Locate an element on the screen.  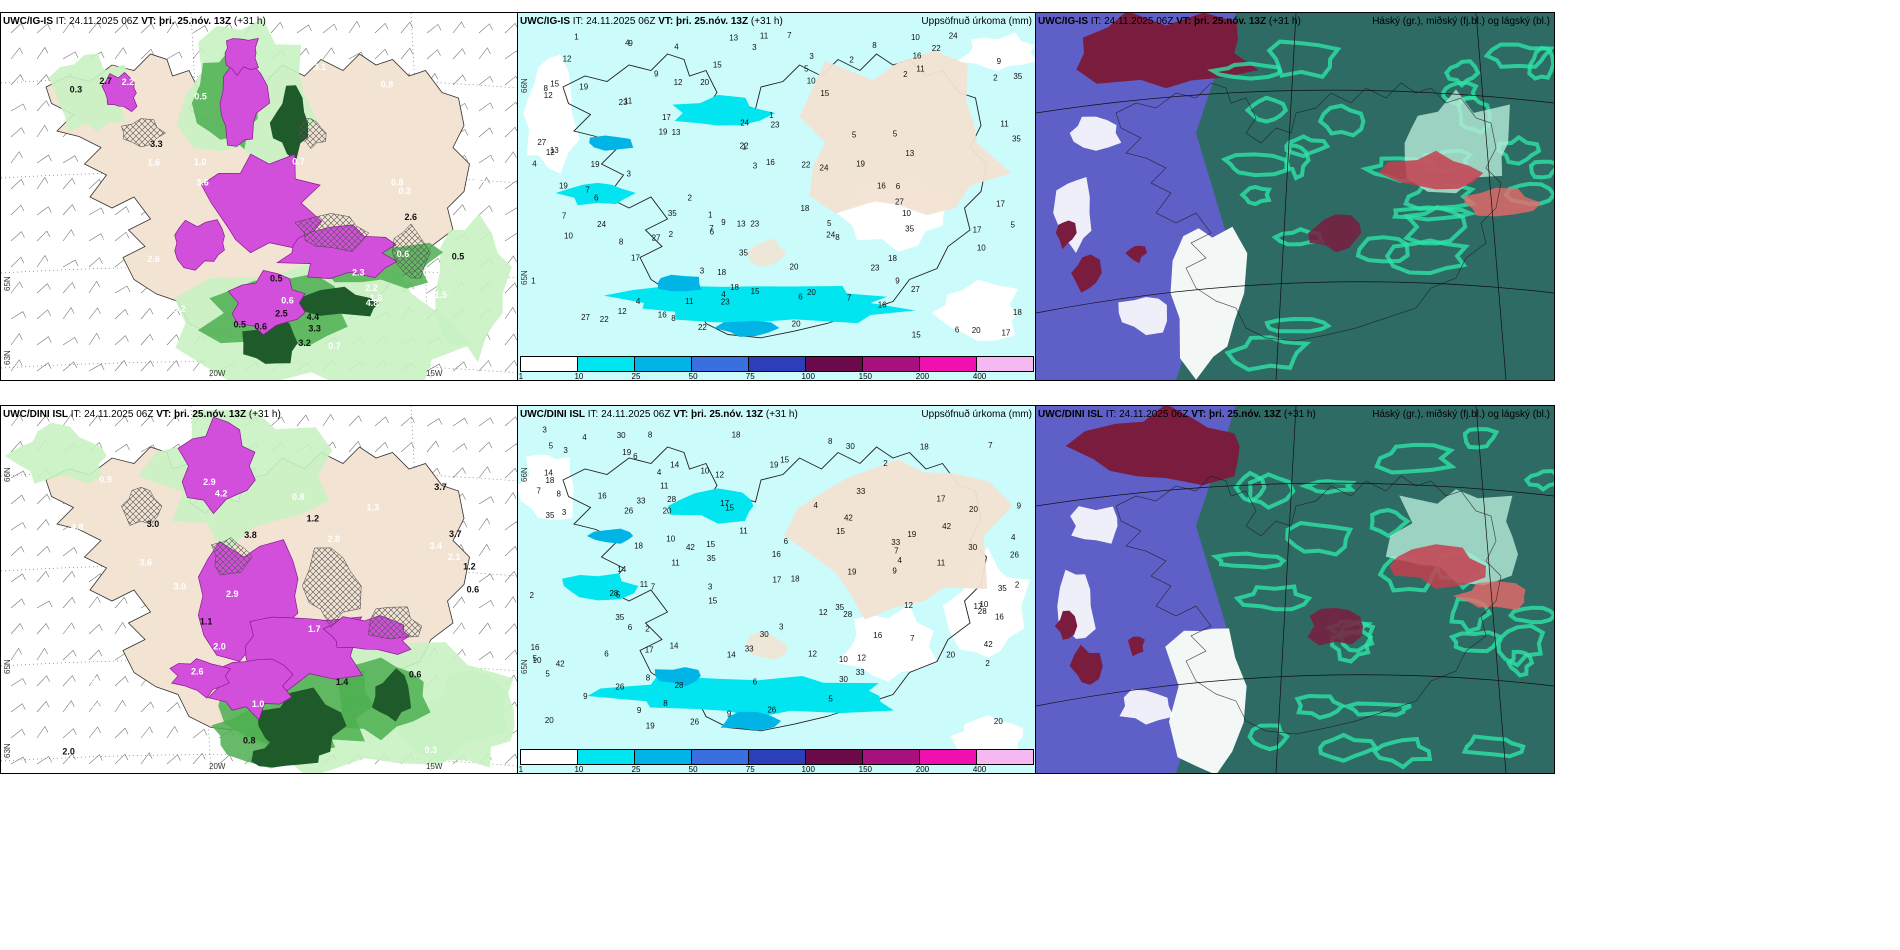
colorbar-label: 200 is located at coordinates (922, 376).